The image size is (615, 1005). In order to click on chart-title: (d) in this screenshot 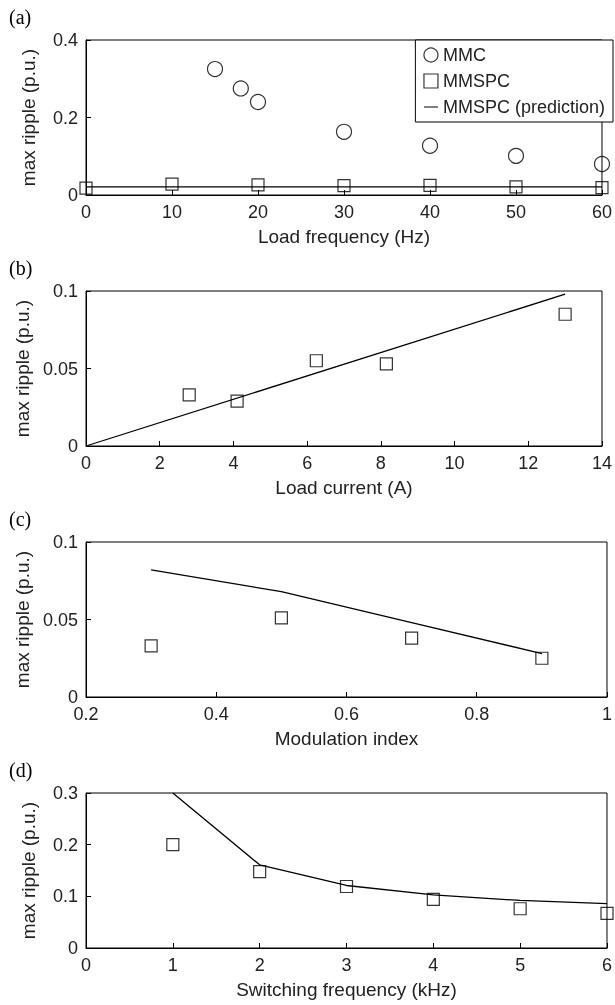, I will do `click(21, 770)`.